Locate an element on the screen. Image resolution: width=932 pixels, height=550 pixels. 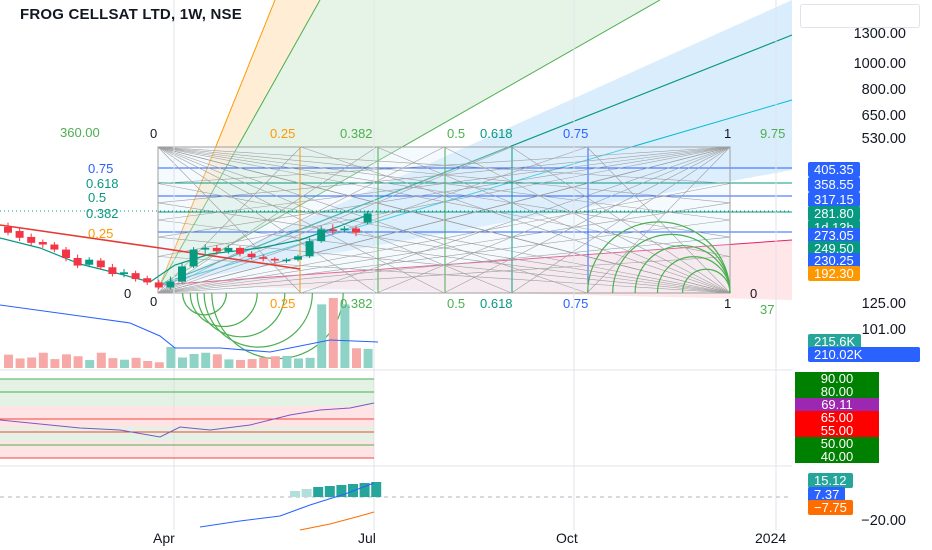
price-axis-label: 101.00 is located at coordinates (883, 330).